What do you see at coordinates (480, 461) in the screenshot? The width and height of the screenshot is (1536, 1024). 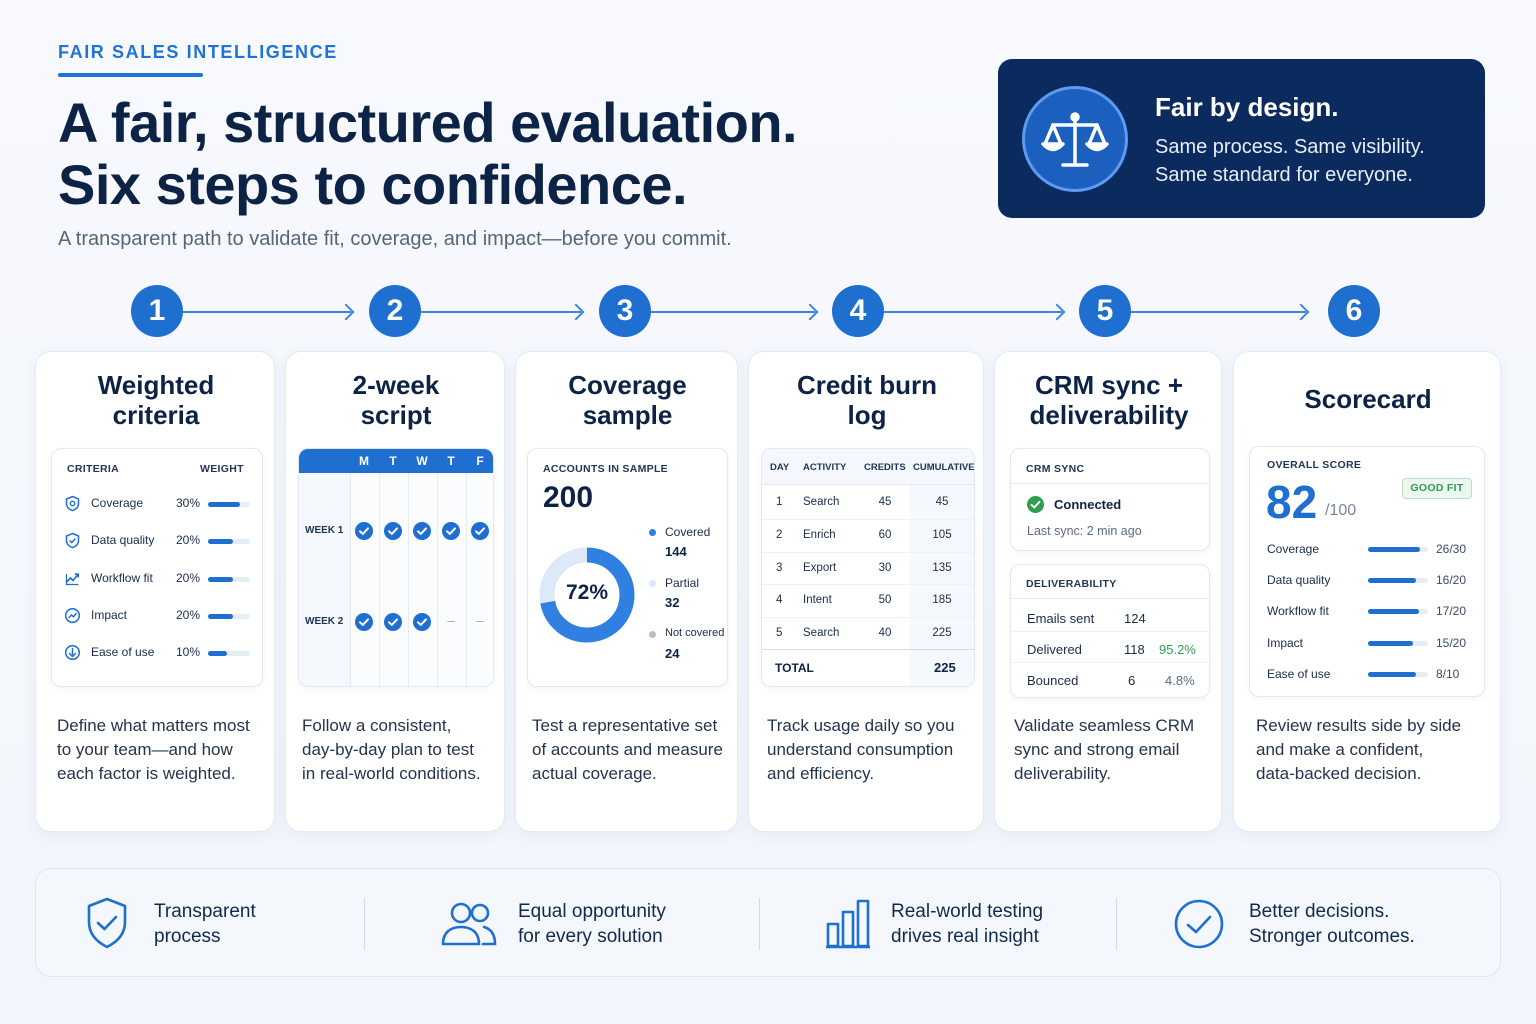 I see `day-header: F` at bounding box center [480, 461].